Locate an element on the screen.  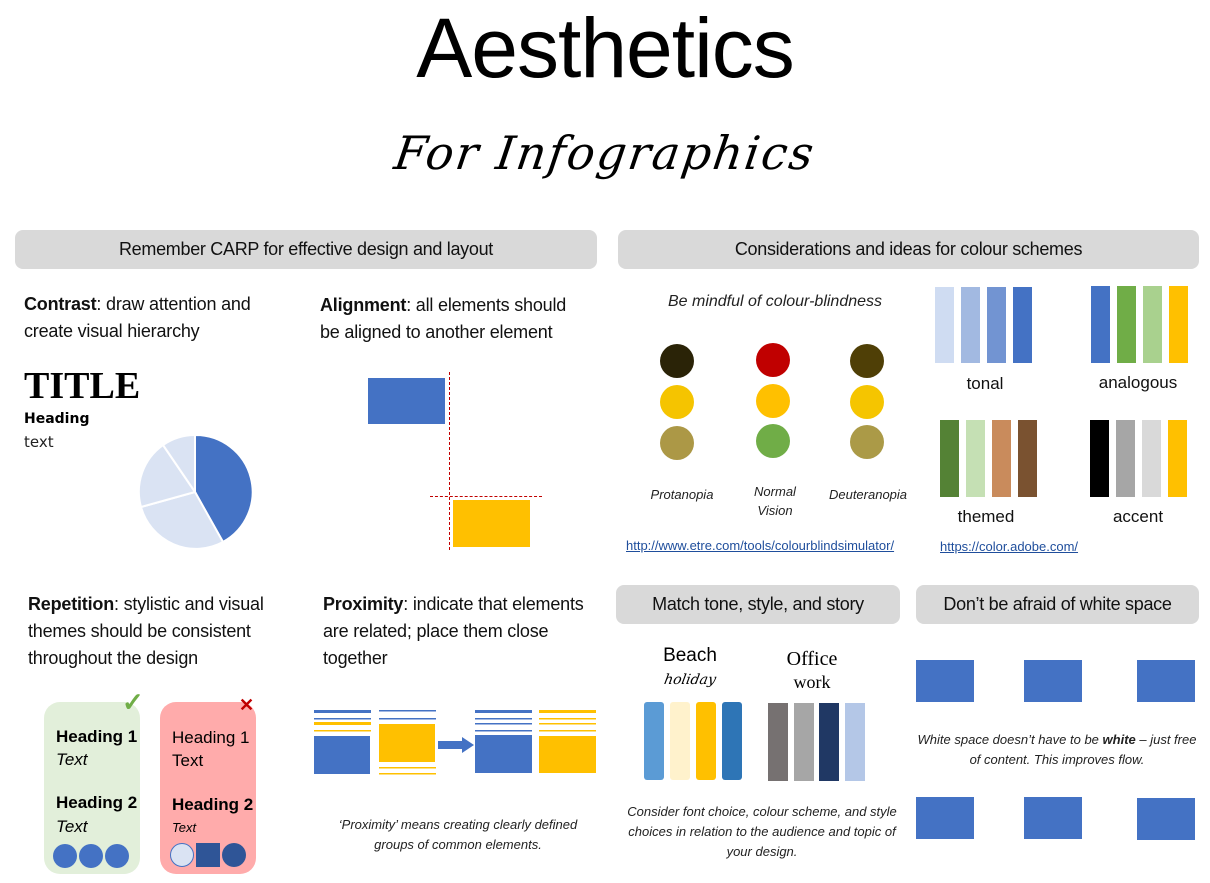
alignment-guide-vertical is located at coordinates (449, 461).